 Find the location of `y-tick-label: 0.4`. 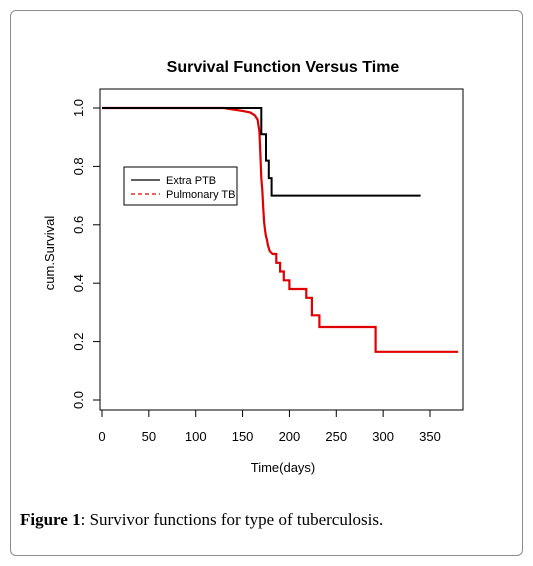

y-tick-label: 0.4 is located at coordinates (78, 283).